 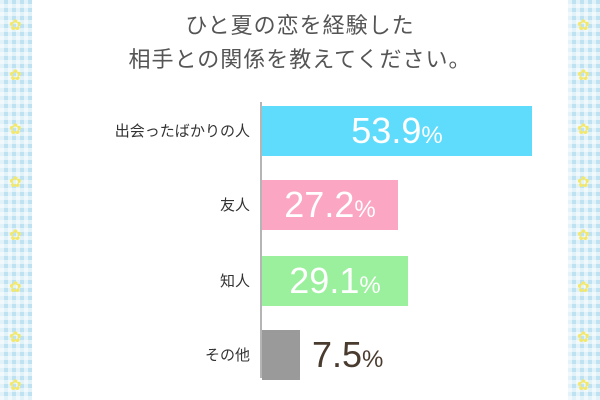 I want to click on data-label: 53.9%, so click(x=397, y=130).